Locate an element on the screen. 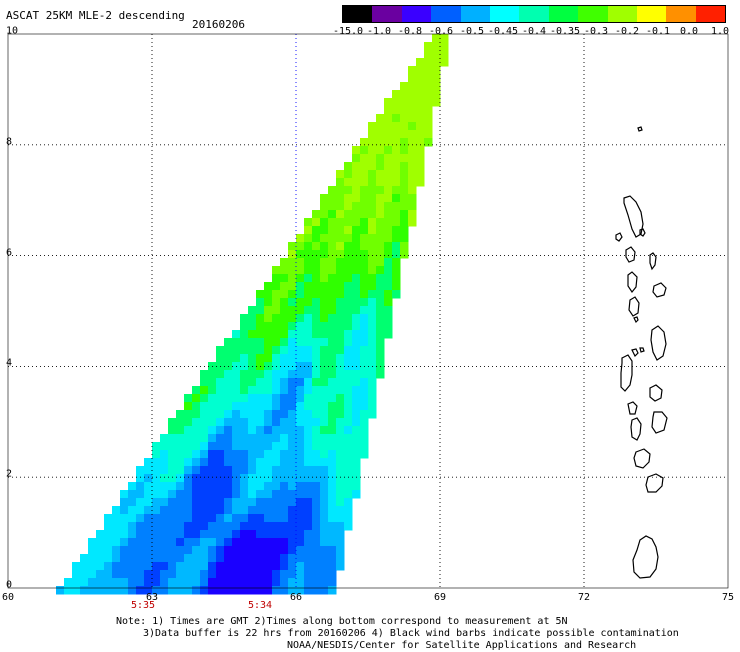  x-tick-label: 72 is located at coordinates (584, 597).